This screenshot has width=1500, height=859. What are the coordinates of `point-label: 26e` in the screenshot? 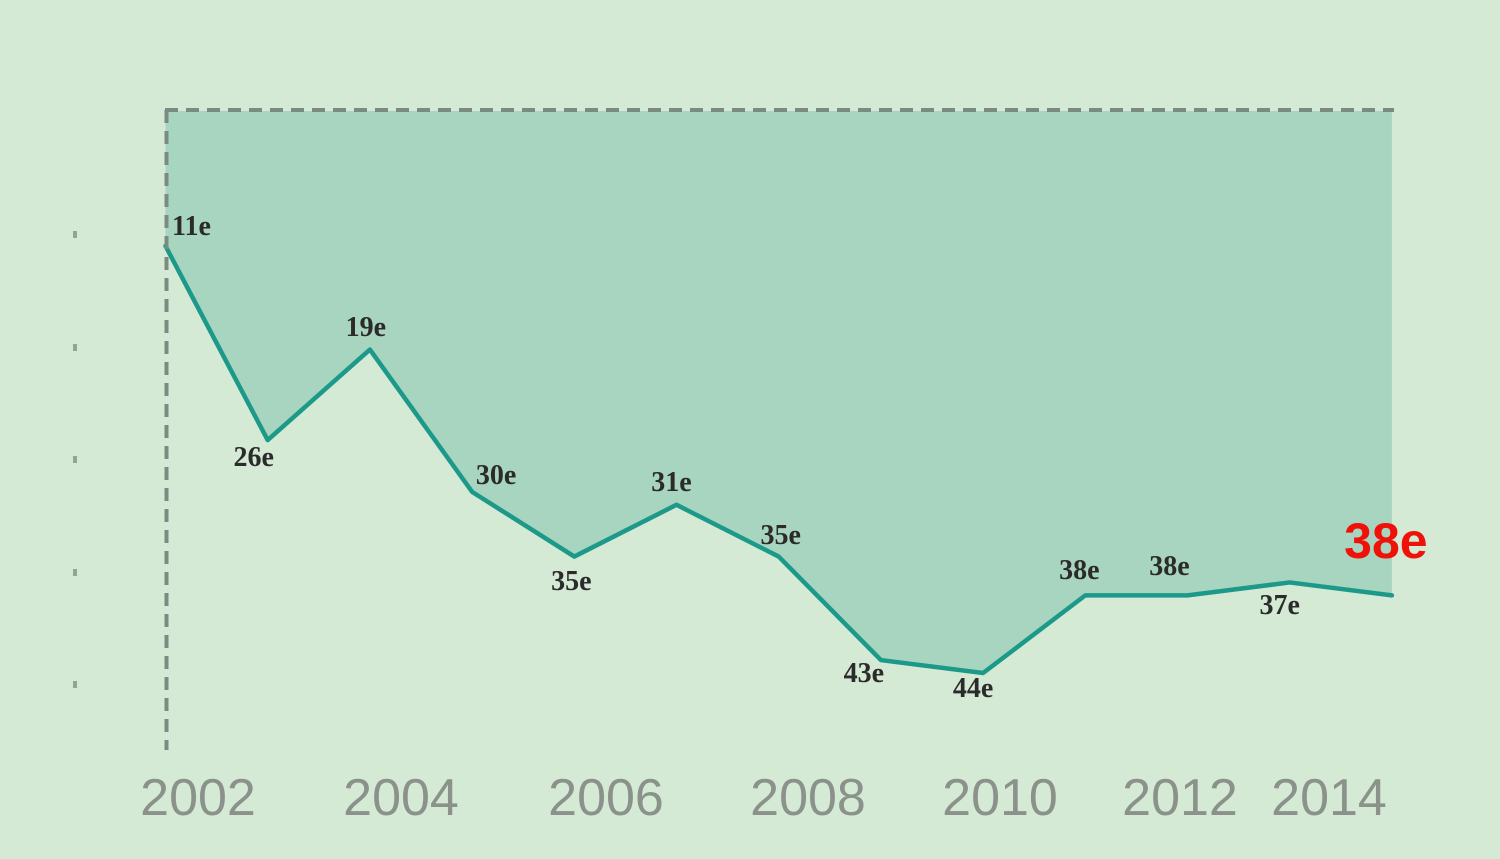 It's located at (253, 458).